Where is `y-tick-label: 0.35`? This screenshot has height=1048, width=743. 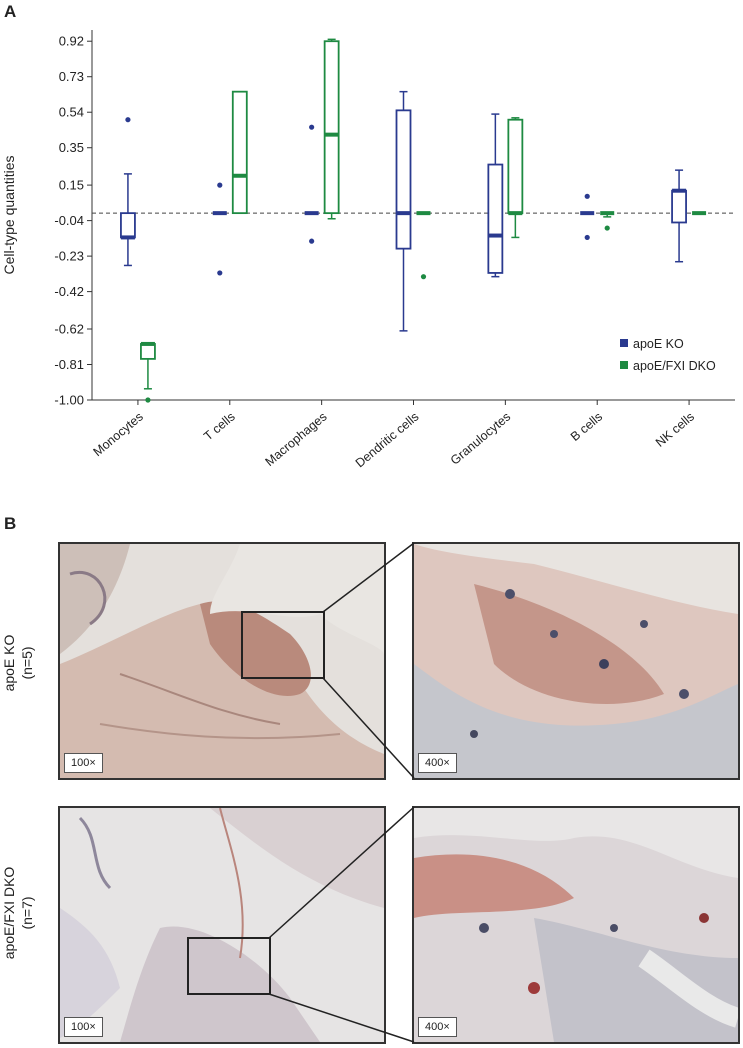 y-tick-label: 0.35 is located at coordinates (71, 147).